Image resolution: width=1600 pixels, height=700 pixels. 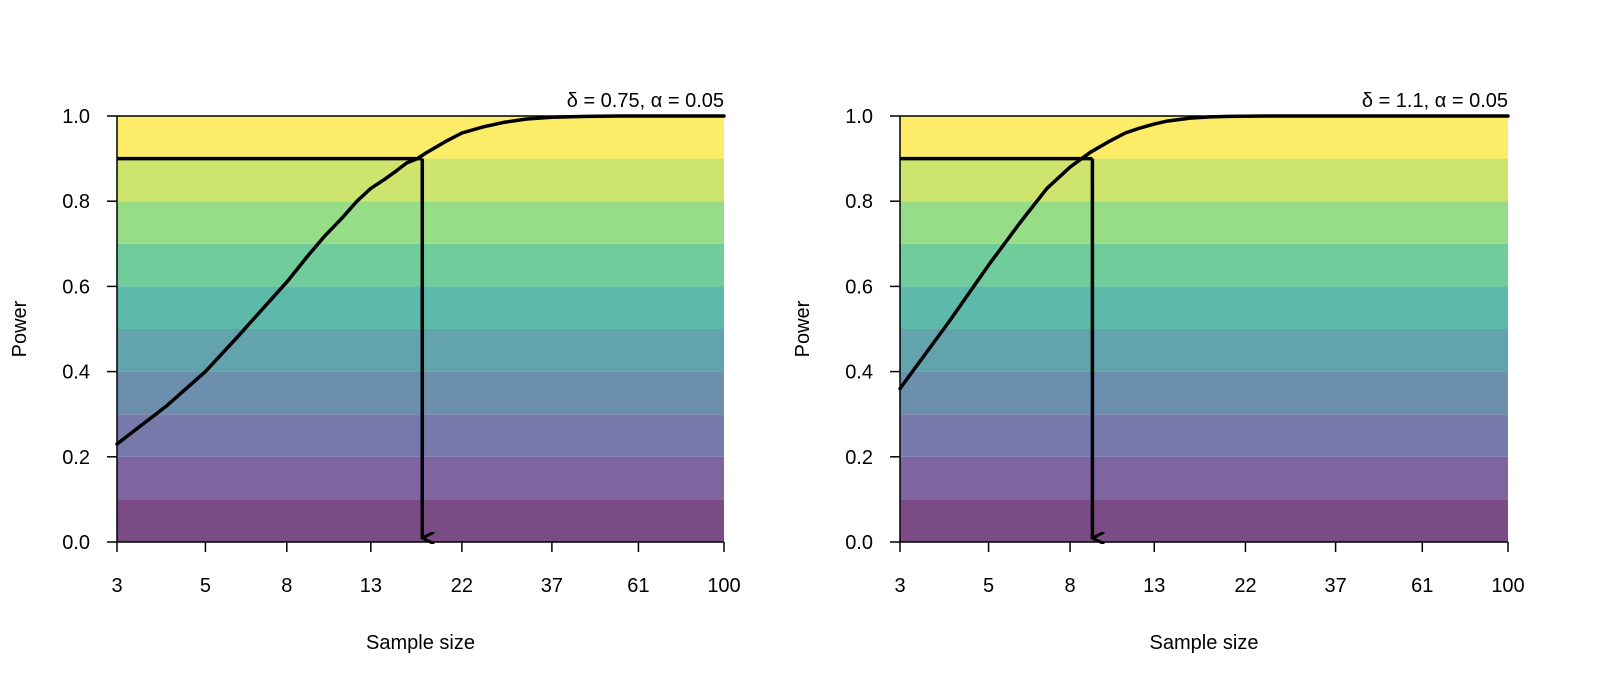 What do you see at coordinates (1435, 101) in the screenshot?
I see `parameter-annotation: δ = 1.1, α = 0.05` at bounding box center [1435, 101].